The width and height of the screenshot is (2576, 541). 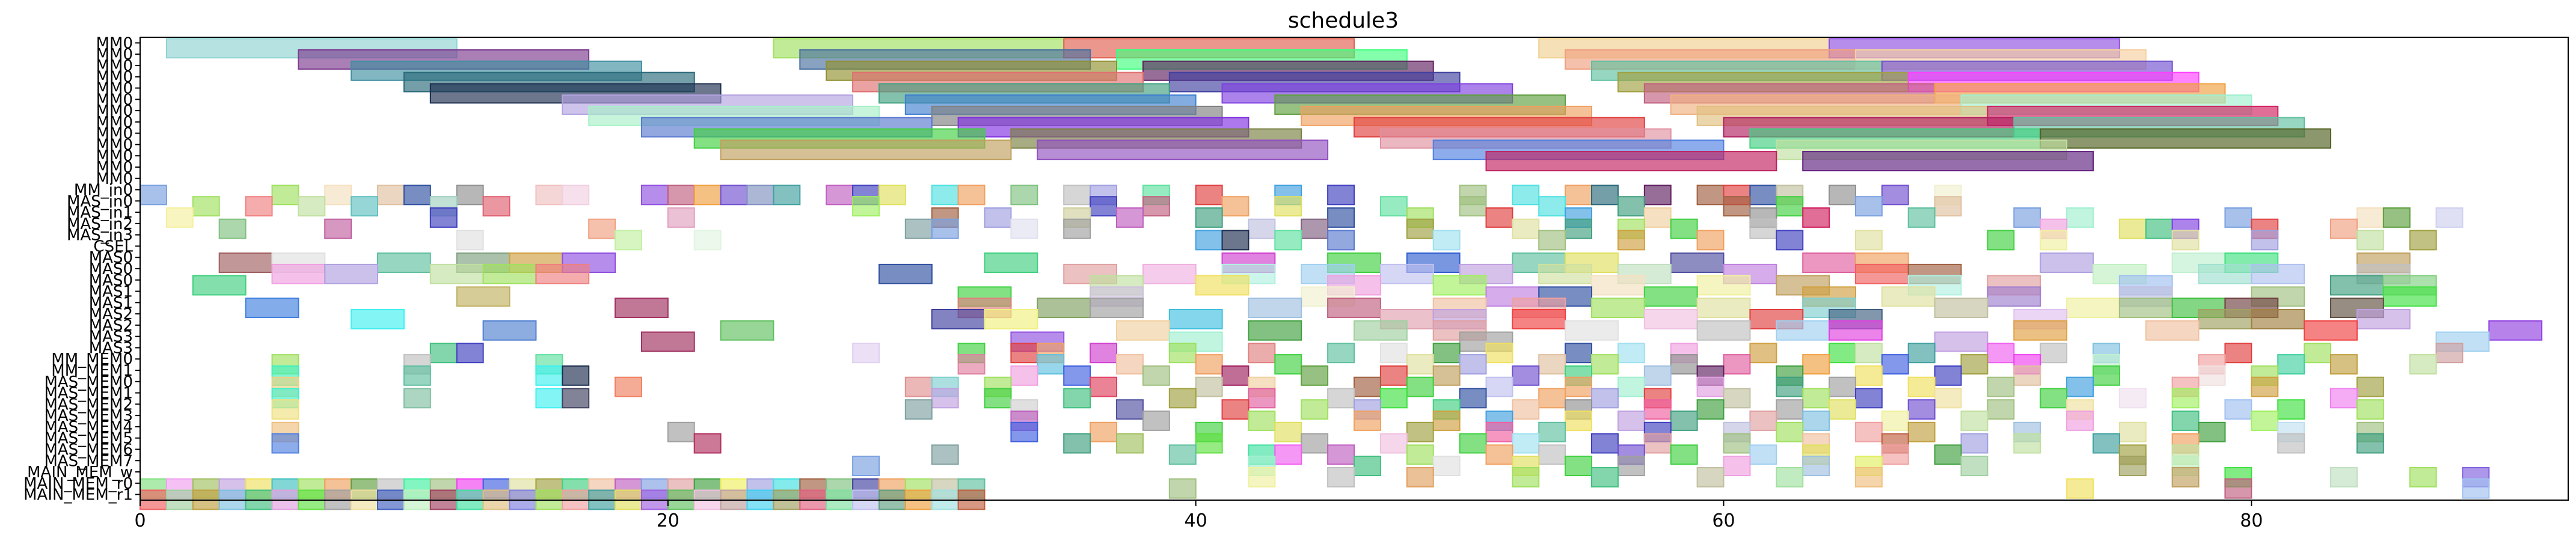 I want to click on y-tick-label: MAS_MEM0, so click(x=88, y=382).